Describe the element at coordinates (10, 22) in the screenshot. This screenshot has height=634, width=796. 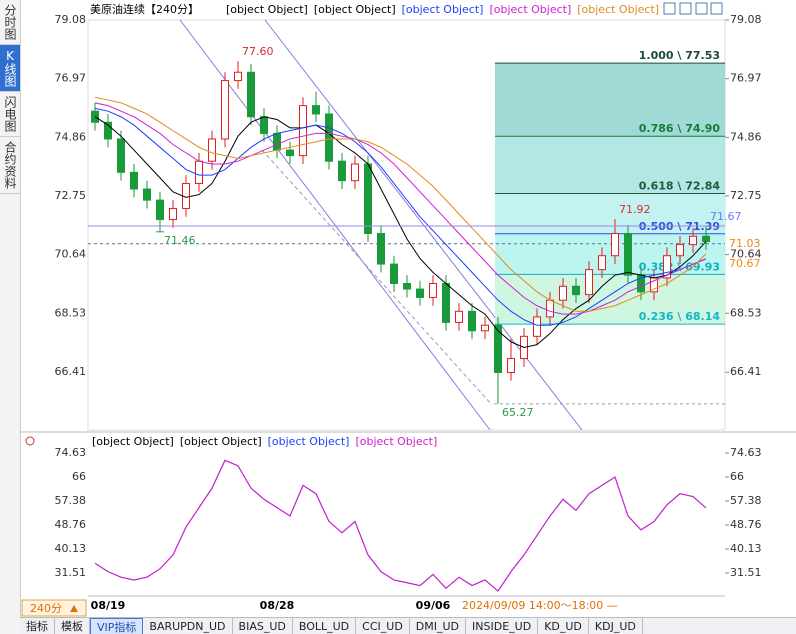
I see `sidebar-tab: 分时图` at that location.